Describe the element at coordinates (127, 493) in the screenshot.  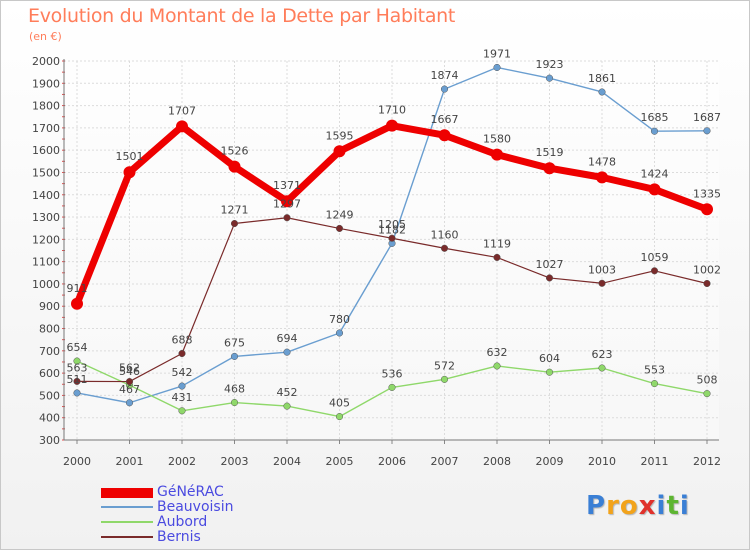
I see `legend-swatch-generac` at that location.